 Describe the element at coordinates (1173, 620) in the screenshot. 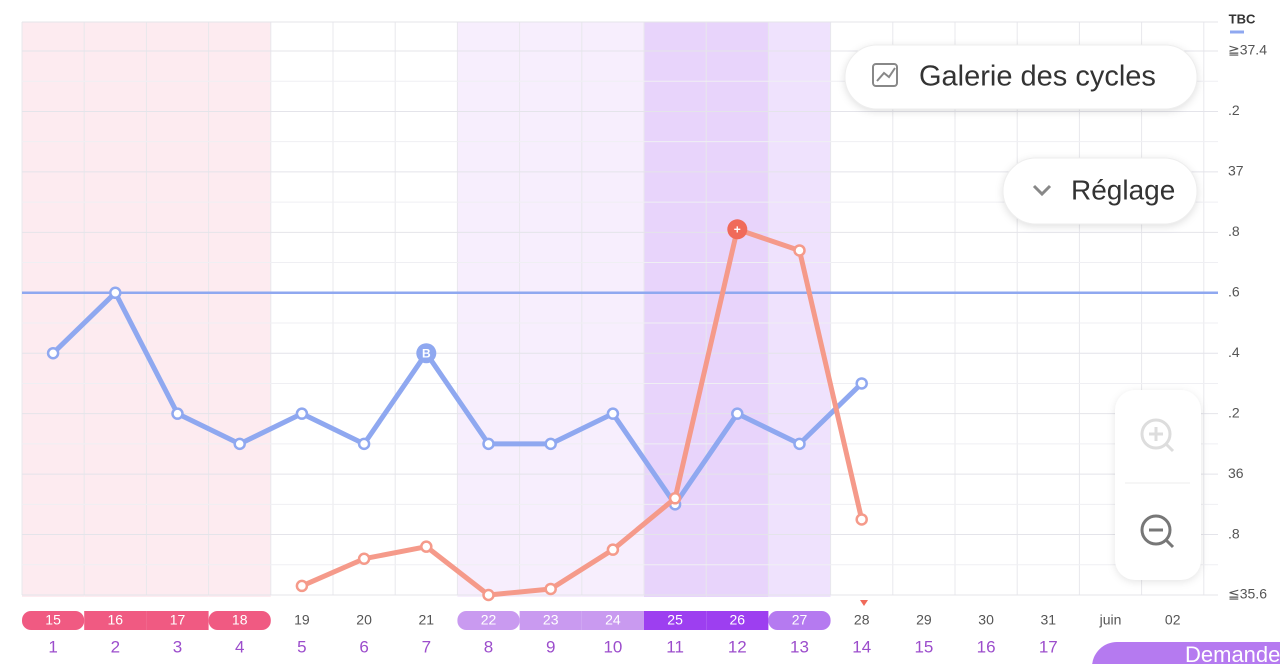

I see `date-label: 02` at that location.